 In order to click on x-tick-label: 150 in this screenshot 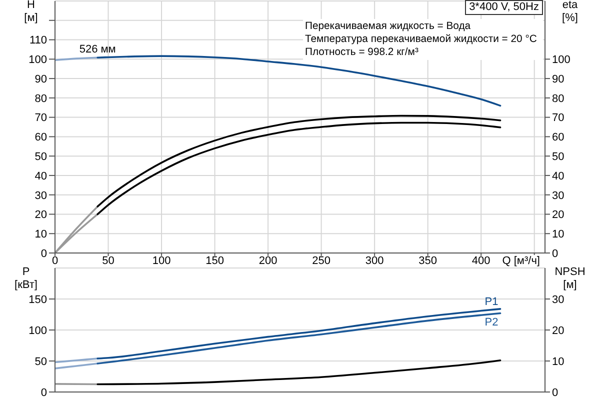, I will do `click(215, 260)`.